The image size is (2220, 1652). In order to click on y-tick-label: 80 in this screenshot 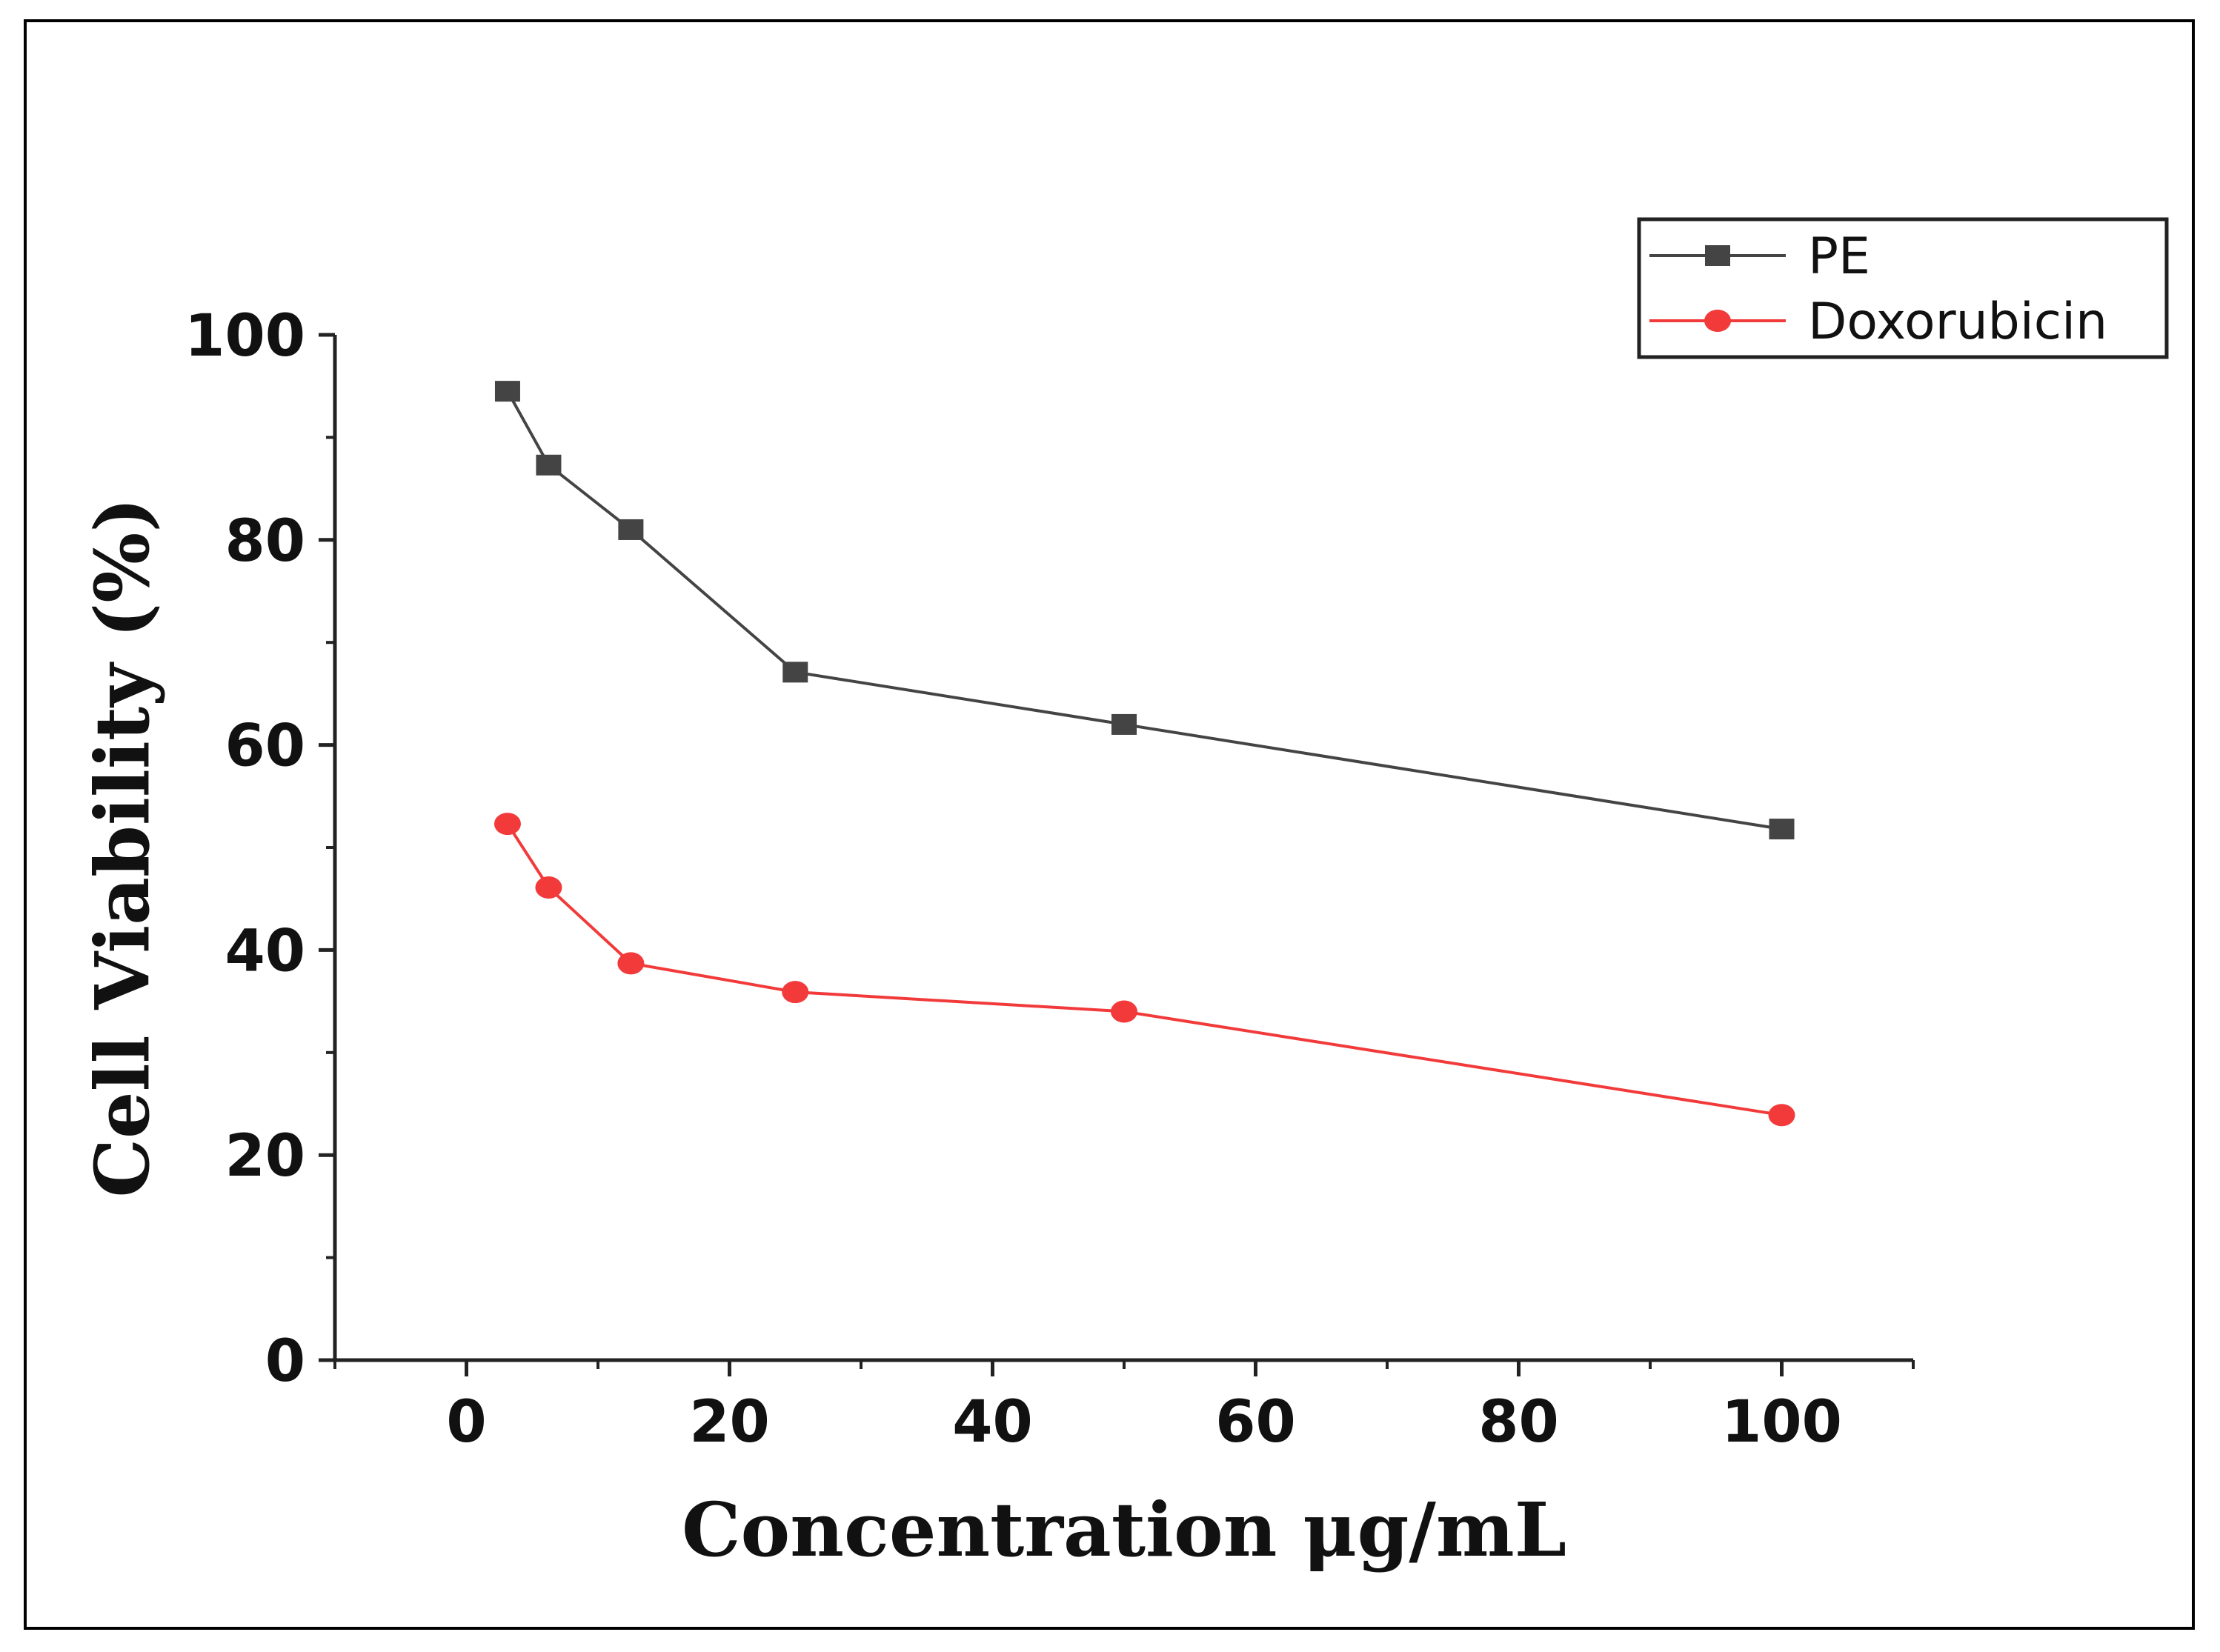, I will do `click(265, 541)`.